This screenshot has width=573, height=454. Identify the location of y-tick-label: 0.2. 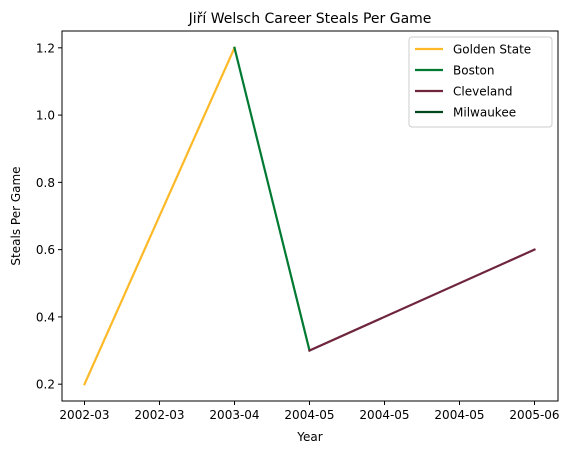
(45, 385).